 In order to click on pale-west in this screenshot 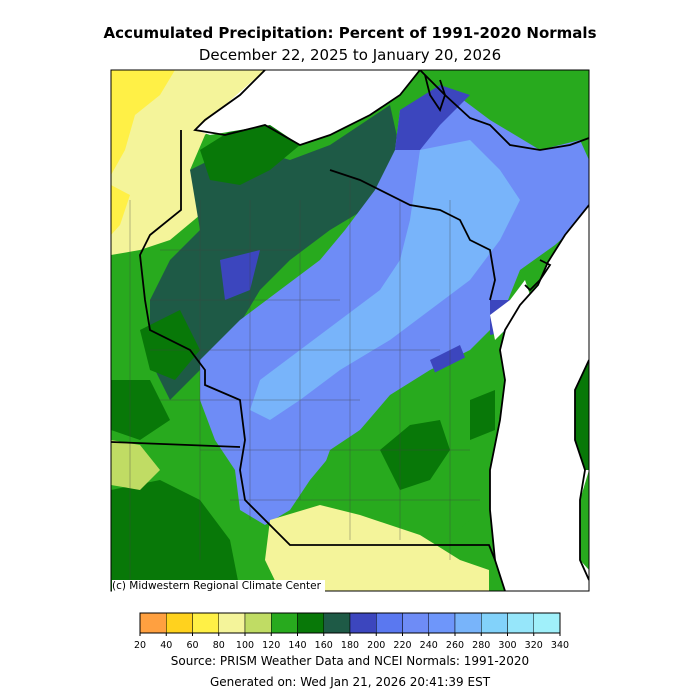, I will do `click(135, 465)`.